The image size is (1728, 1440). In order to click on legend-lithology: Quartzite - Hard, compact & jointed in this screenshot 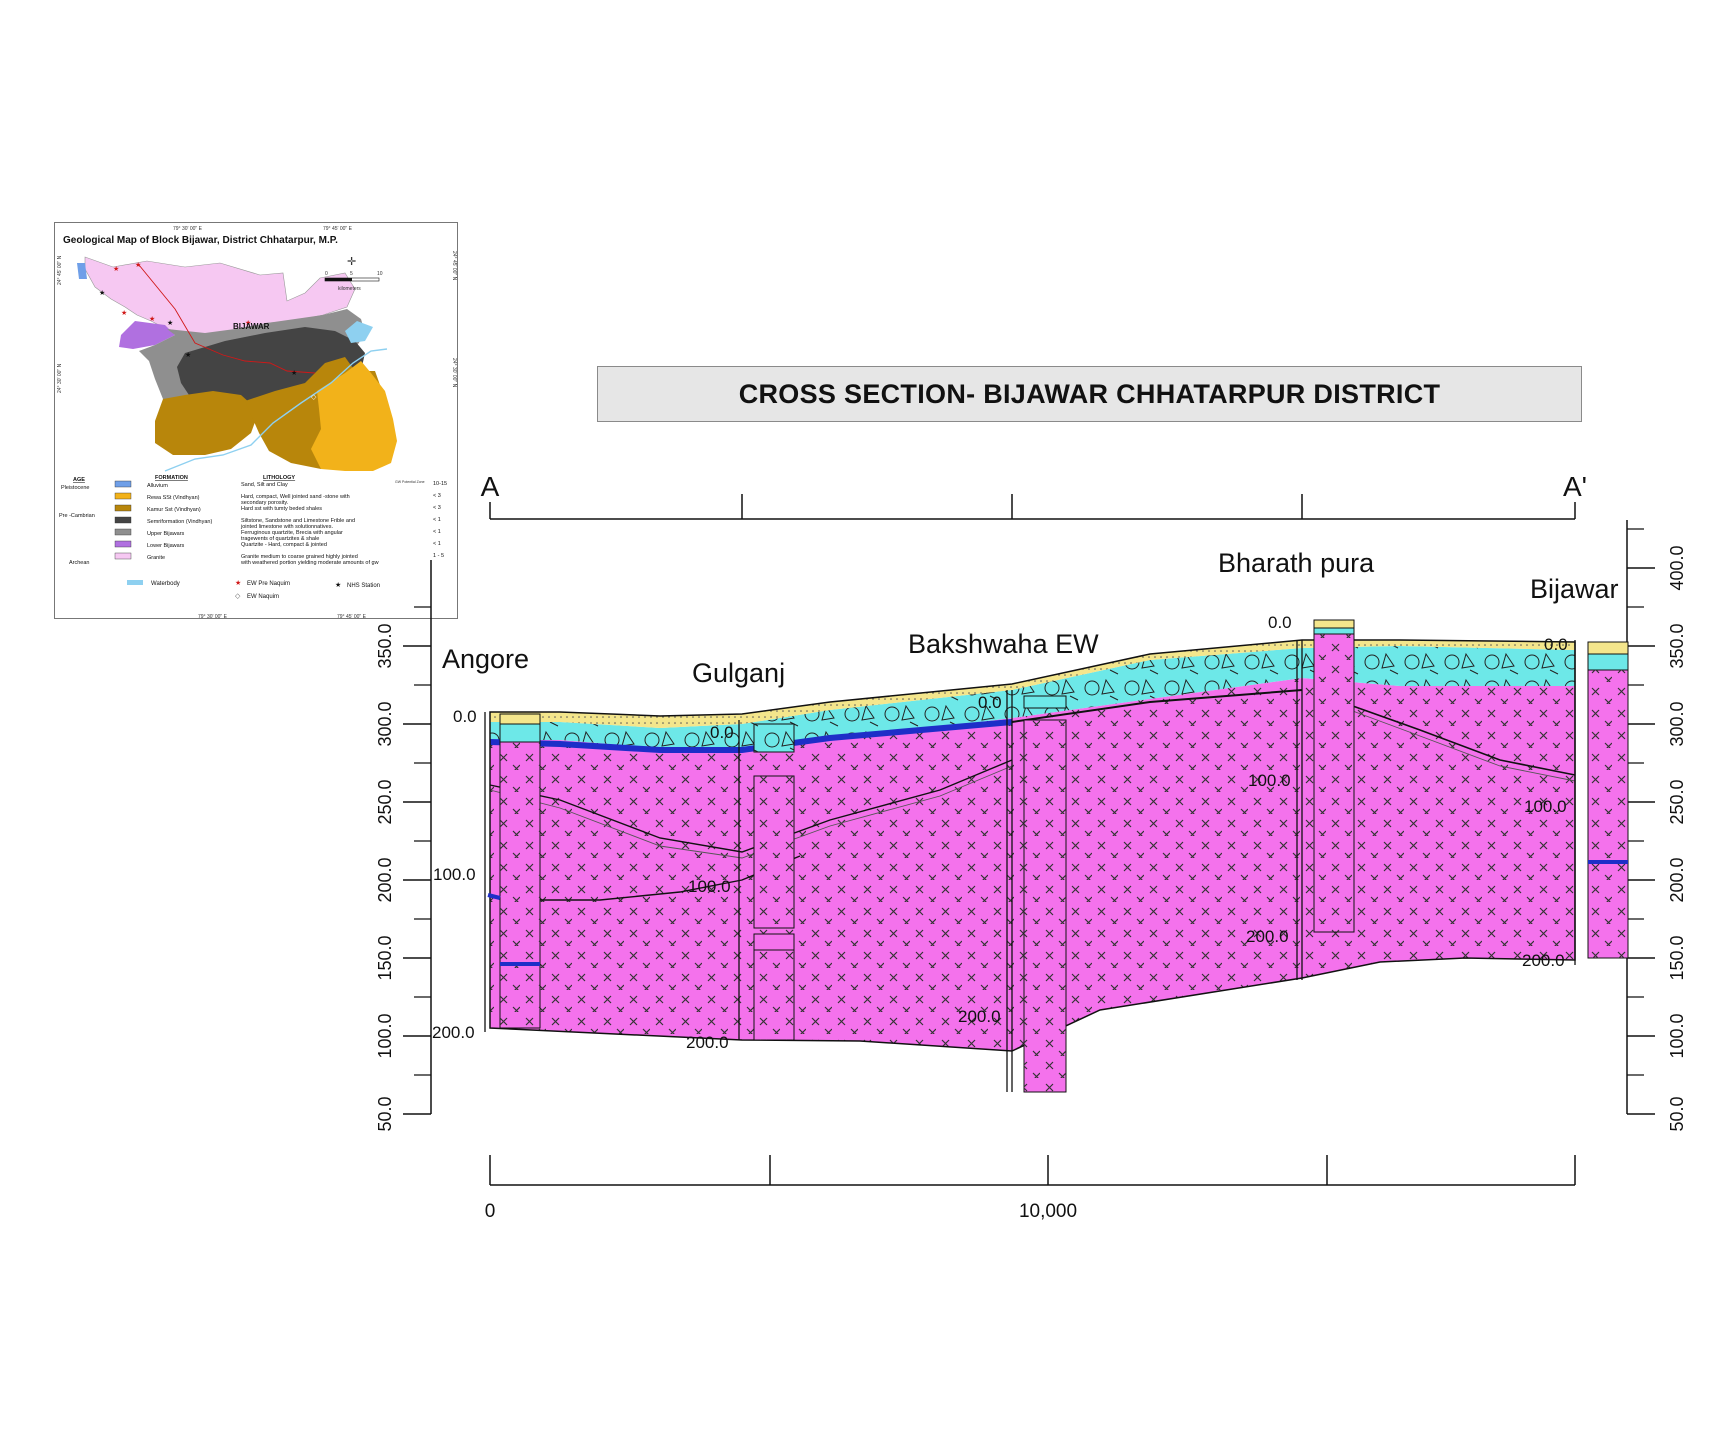, I will do `click(284, 545)`.